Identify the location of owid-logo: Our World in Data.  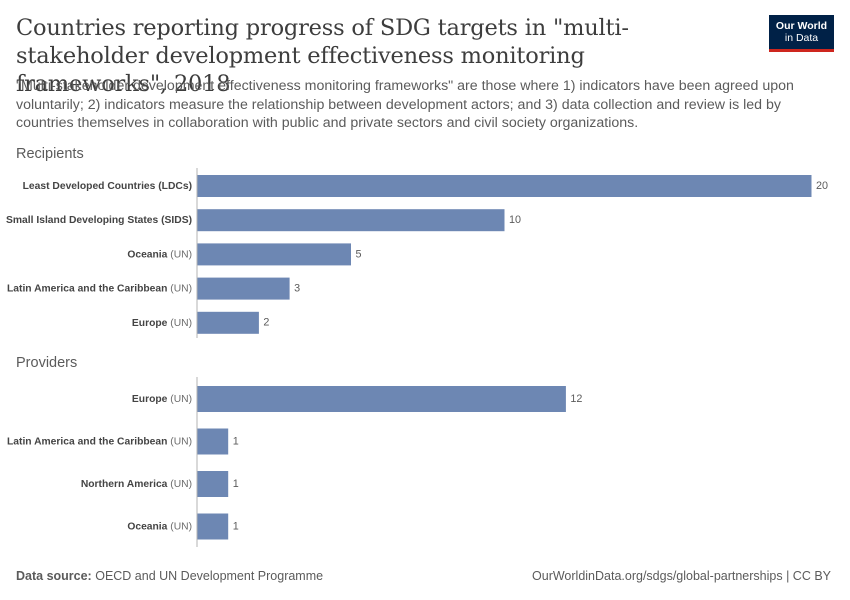
(801, 33).